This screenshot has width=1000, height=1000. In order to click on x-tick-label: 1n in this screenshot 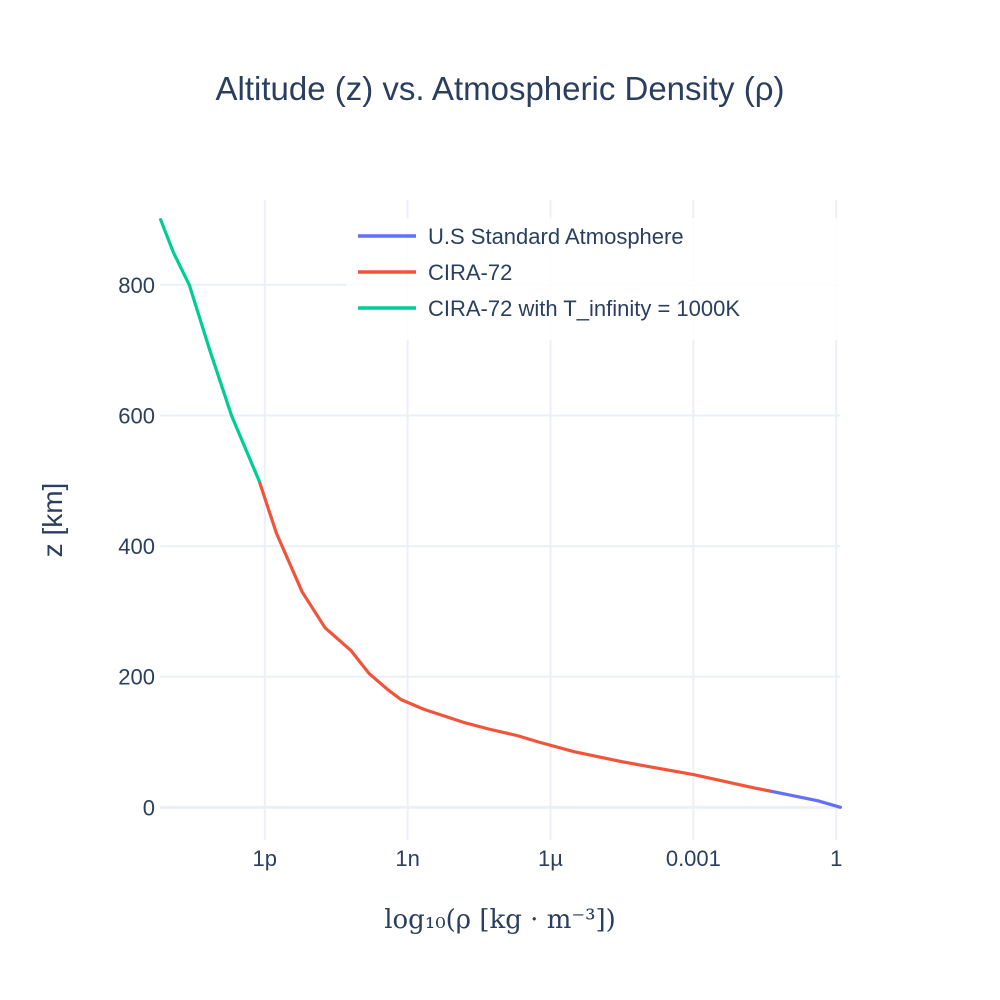, I will do `click(407, 858)`.